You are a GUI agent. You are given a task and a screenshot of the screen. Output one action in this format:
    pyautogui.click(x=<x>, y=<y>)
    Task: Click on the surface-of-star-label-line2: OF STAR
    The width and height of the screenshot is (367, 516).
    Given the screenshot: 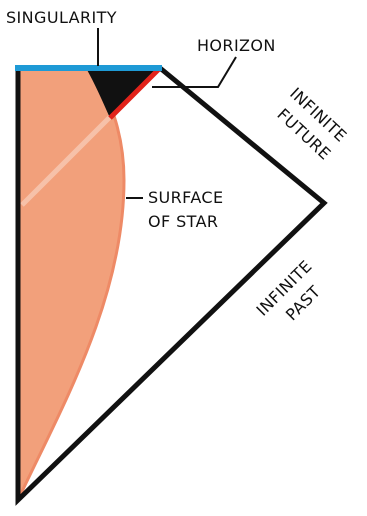 What is the action you would take?
    pyautogui.click(x=183, y=221)
    